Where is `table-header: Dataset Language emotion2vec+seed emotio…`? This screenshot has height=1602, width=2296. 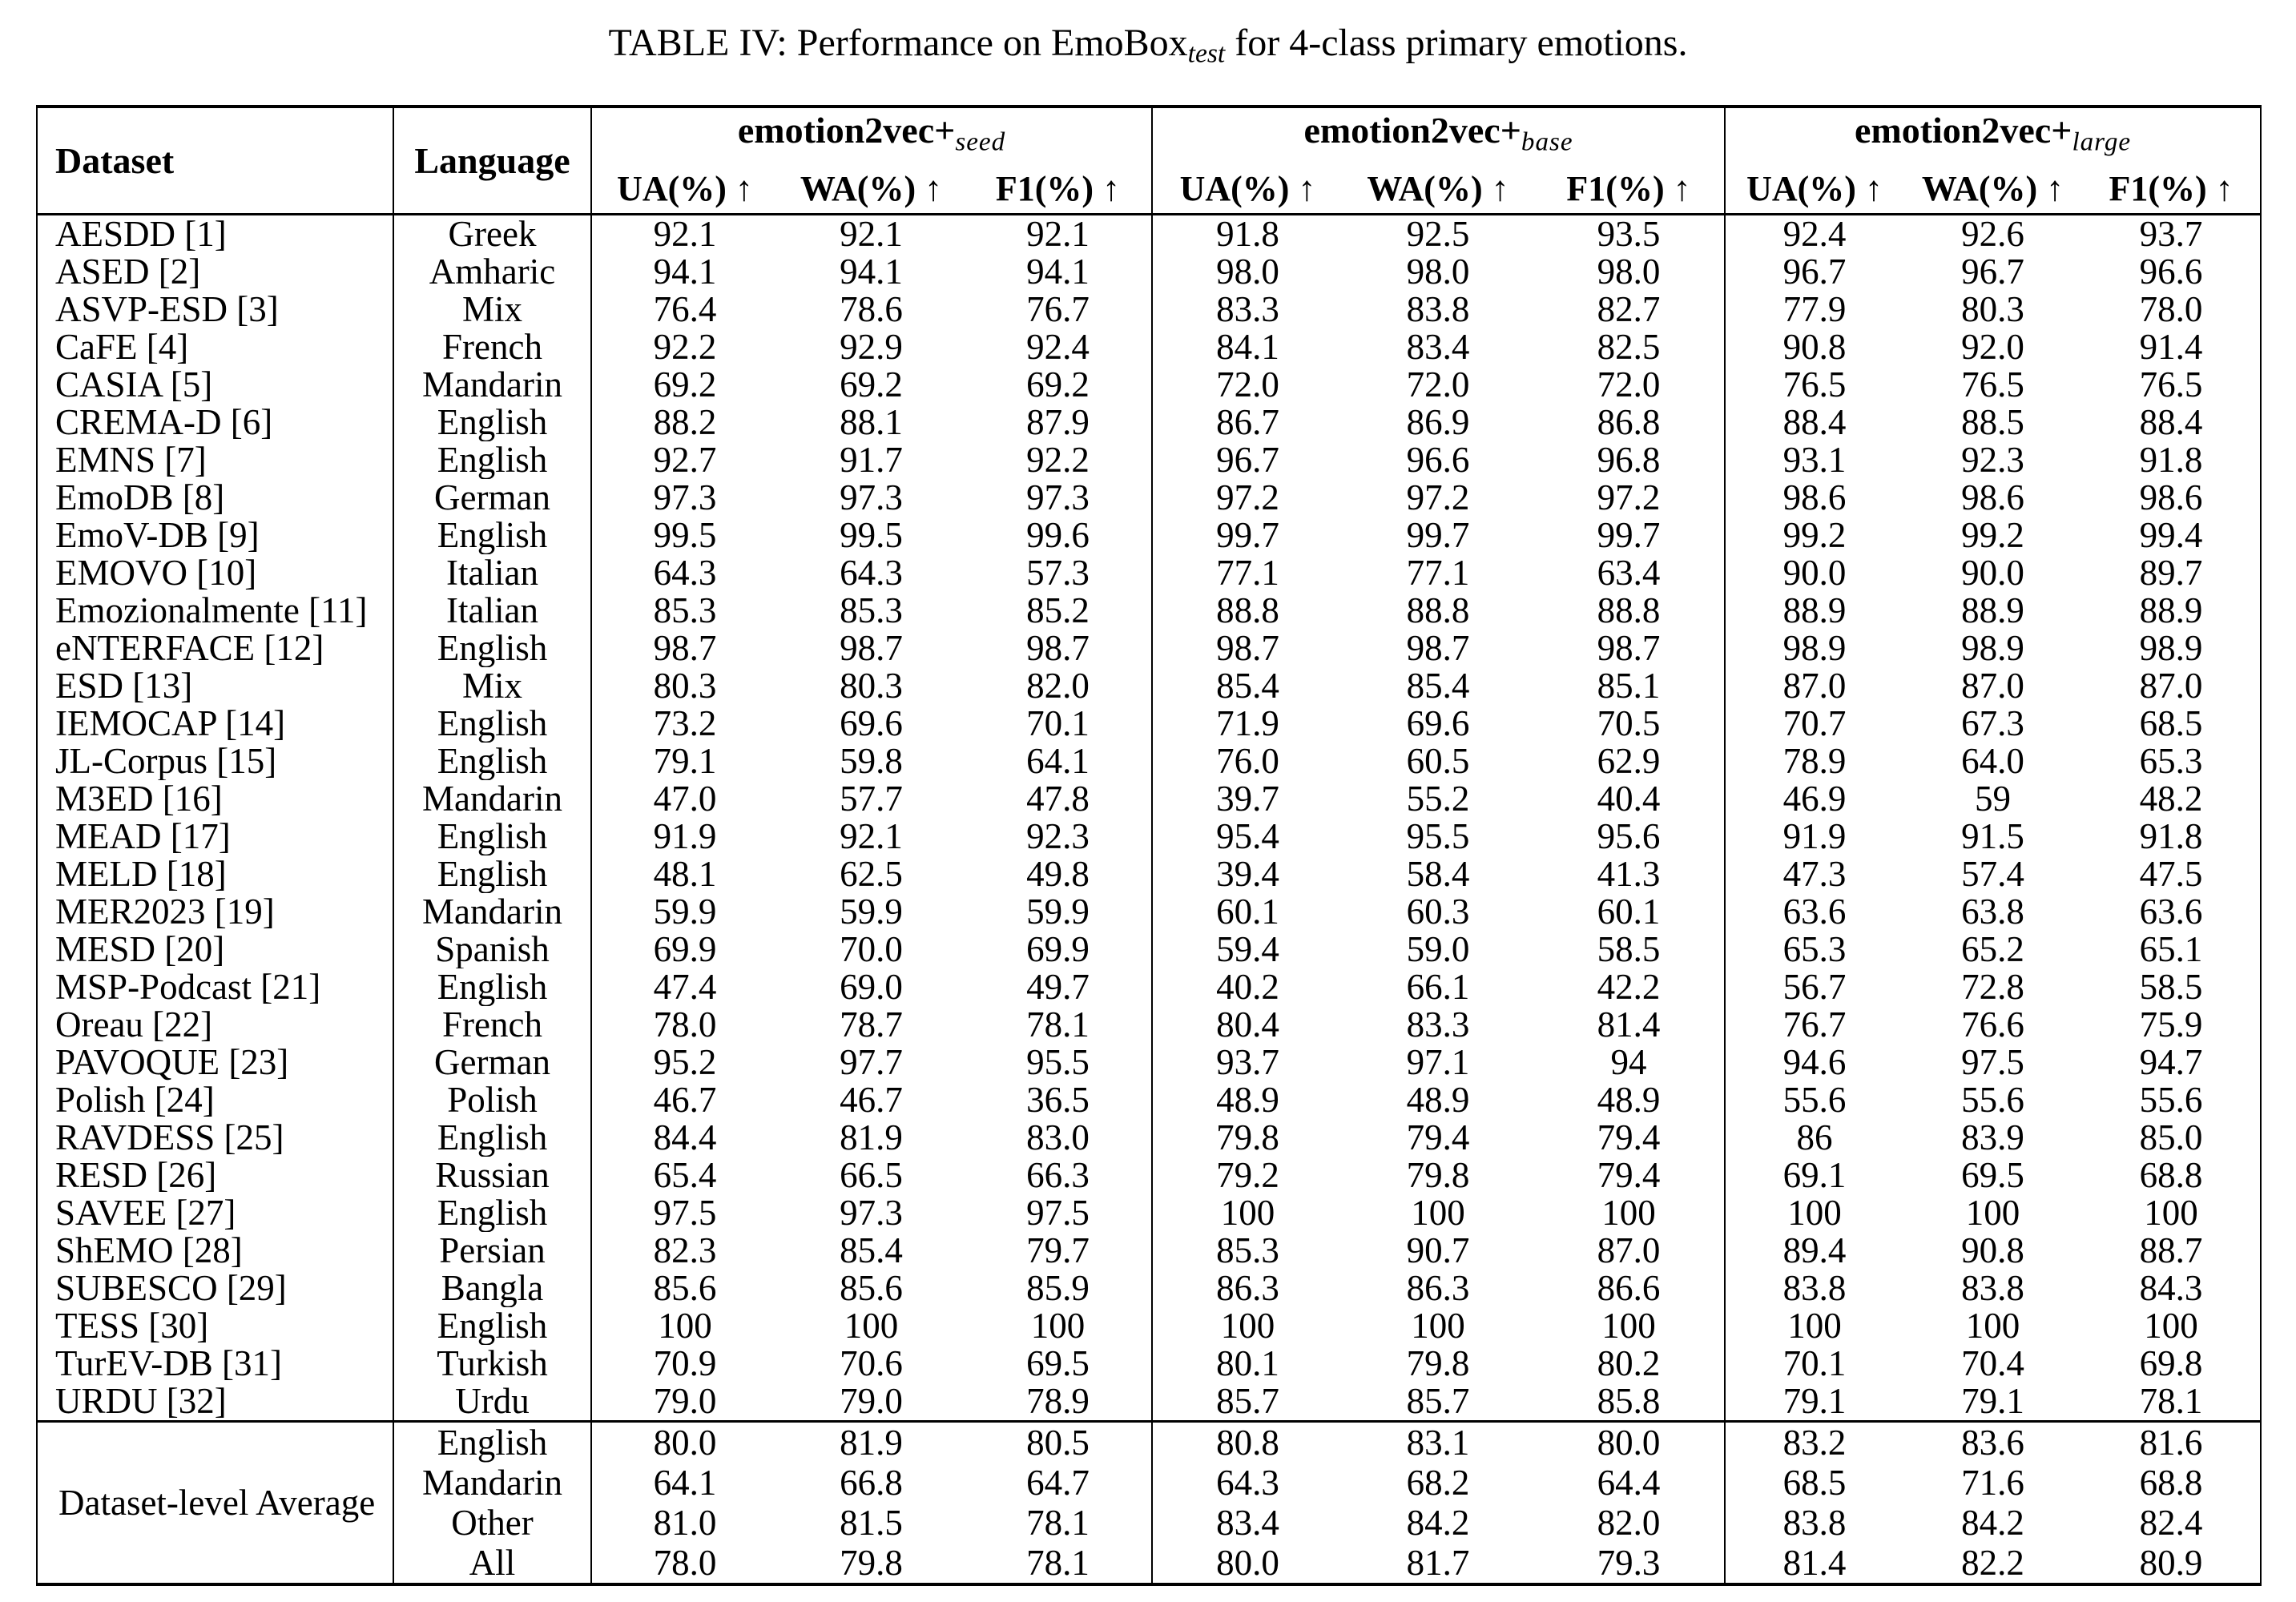 table-header: Dataset Language emotion2vec+seed emotio… is located at coordinates (1149, 161).